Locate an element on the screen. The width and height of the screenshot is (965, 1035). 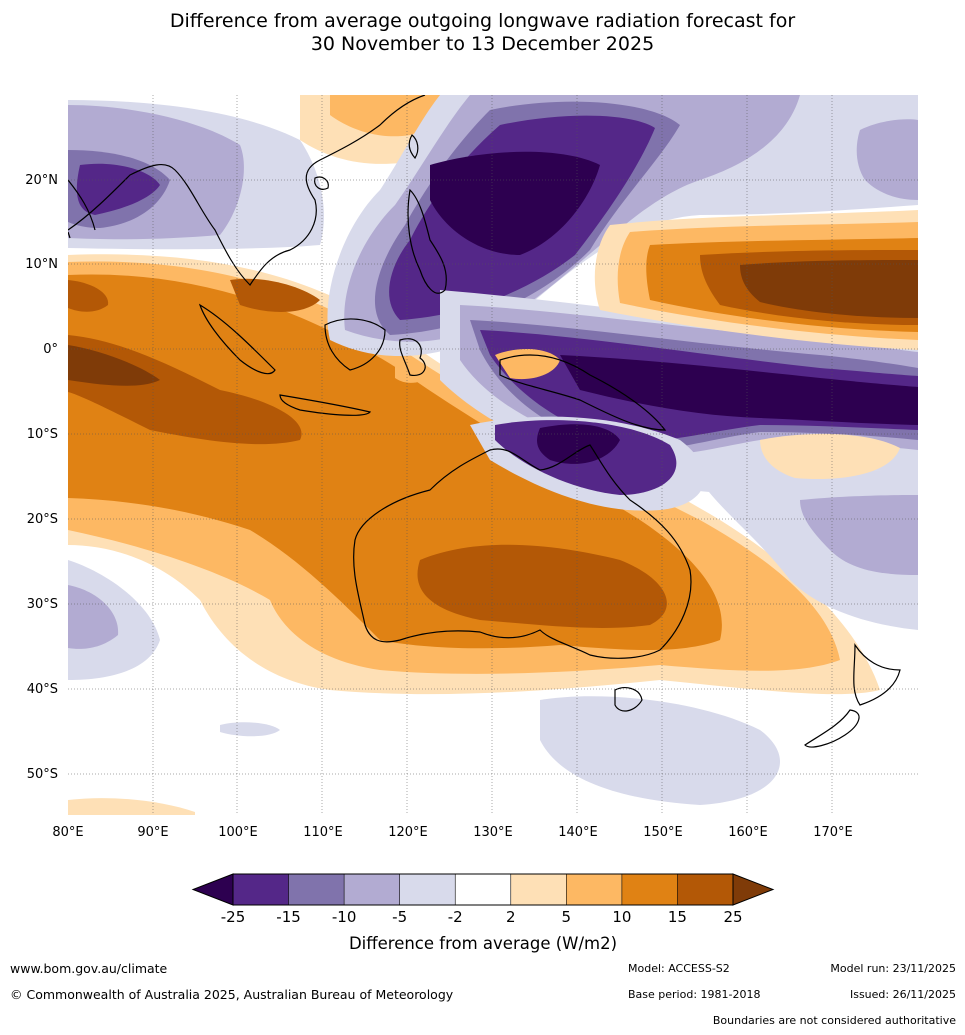
lon-tick-label: 130°E is located at coordinates (493, 832).